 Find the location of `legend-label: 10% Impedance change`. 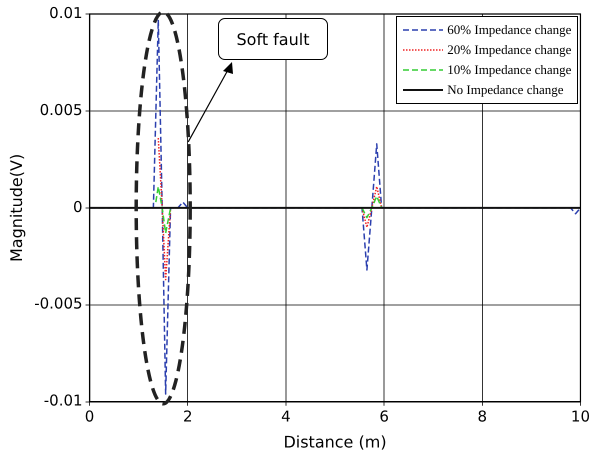

legend-label: 10% Impedance change is located at coordinates (509, 70).